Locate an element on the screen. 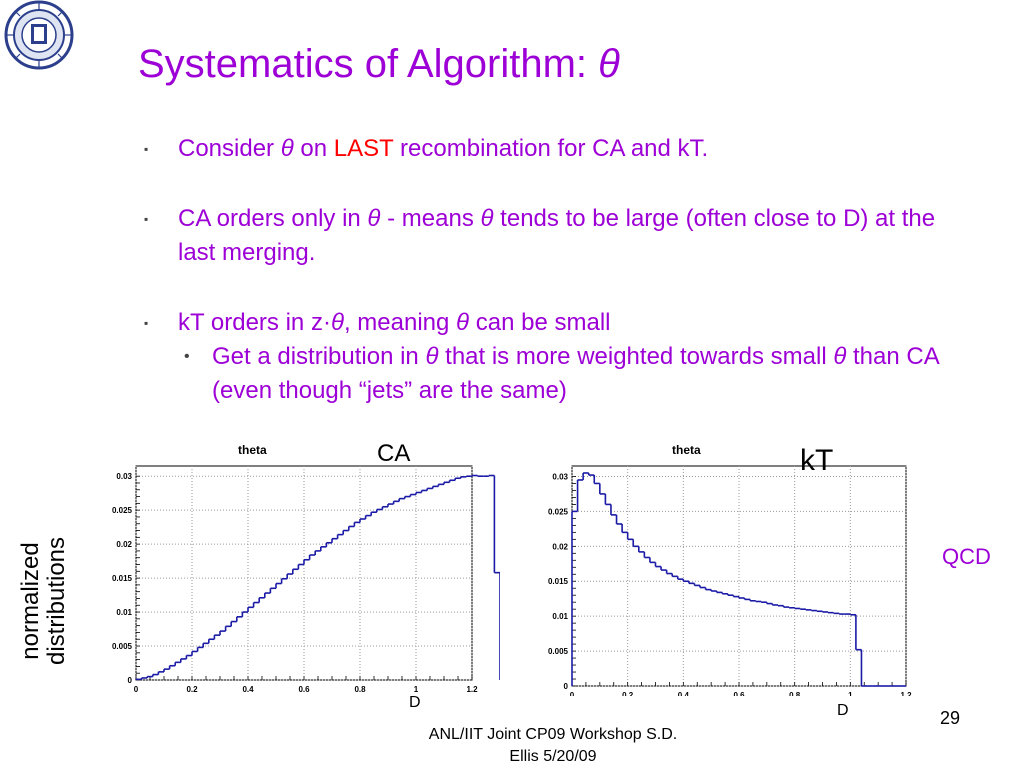 This screenshot has width=1024, height=768. kt-label: kT is located at coordinates (817, 460).